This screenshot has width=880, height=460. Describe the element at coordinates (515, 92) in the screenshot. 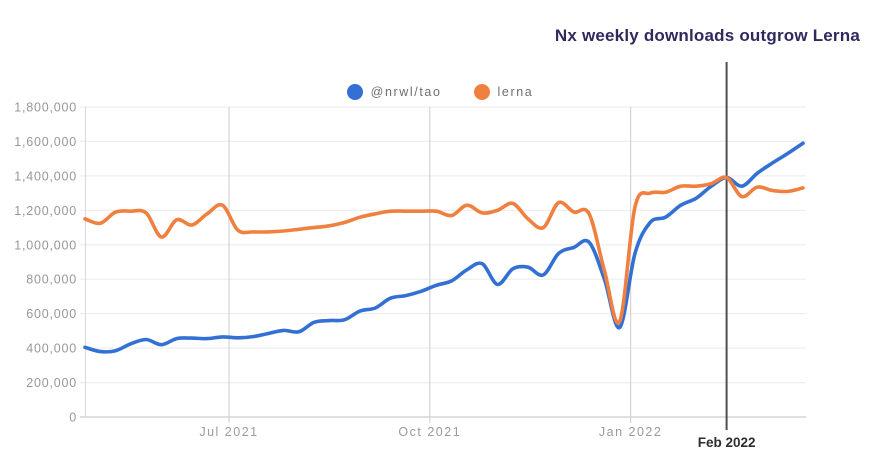

I see `legend-label: lerna` at that location.